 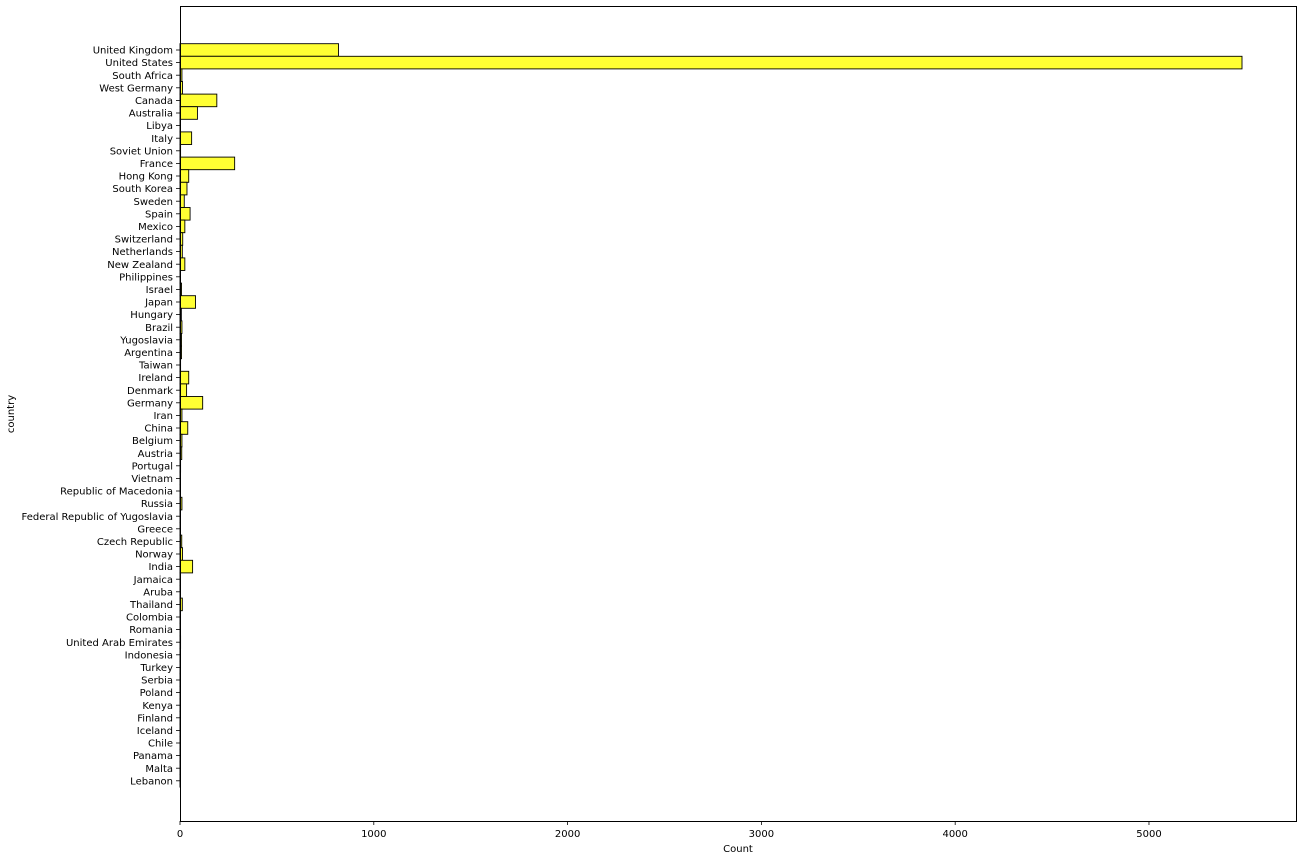 What do you see at coordinates (152, 479) in the screenshot?
I see `y-tick-label: Vietnam` at bounding box center [152, 479].